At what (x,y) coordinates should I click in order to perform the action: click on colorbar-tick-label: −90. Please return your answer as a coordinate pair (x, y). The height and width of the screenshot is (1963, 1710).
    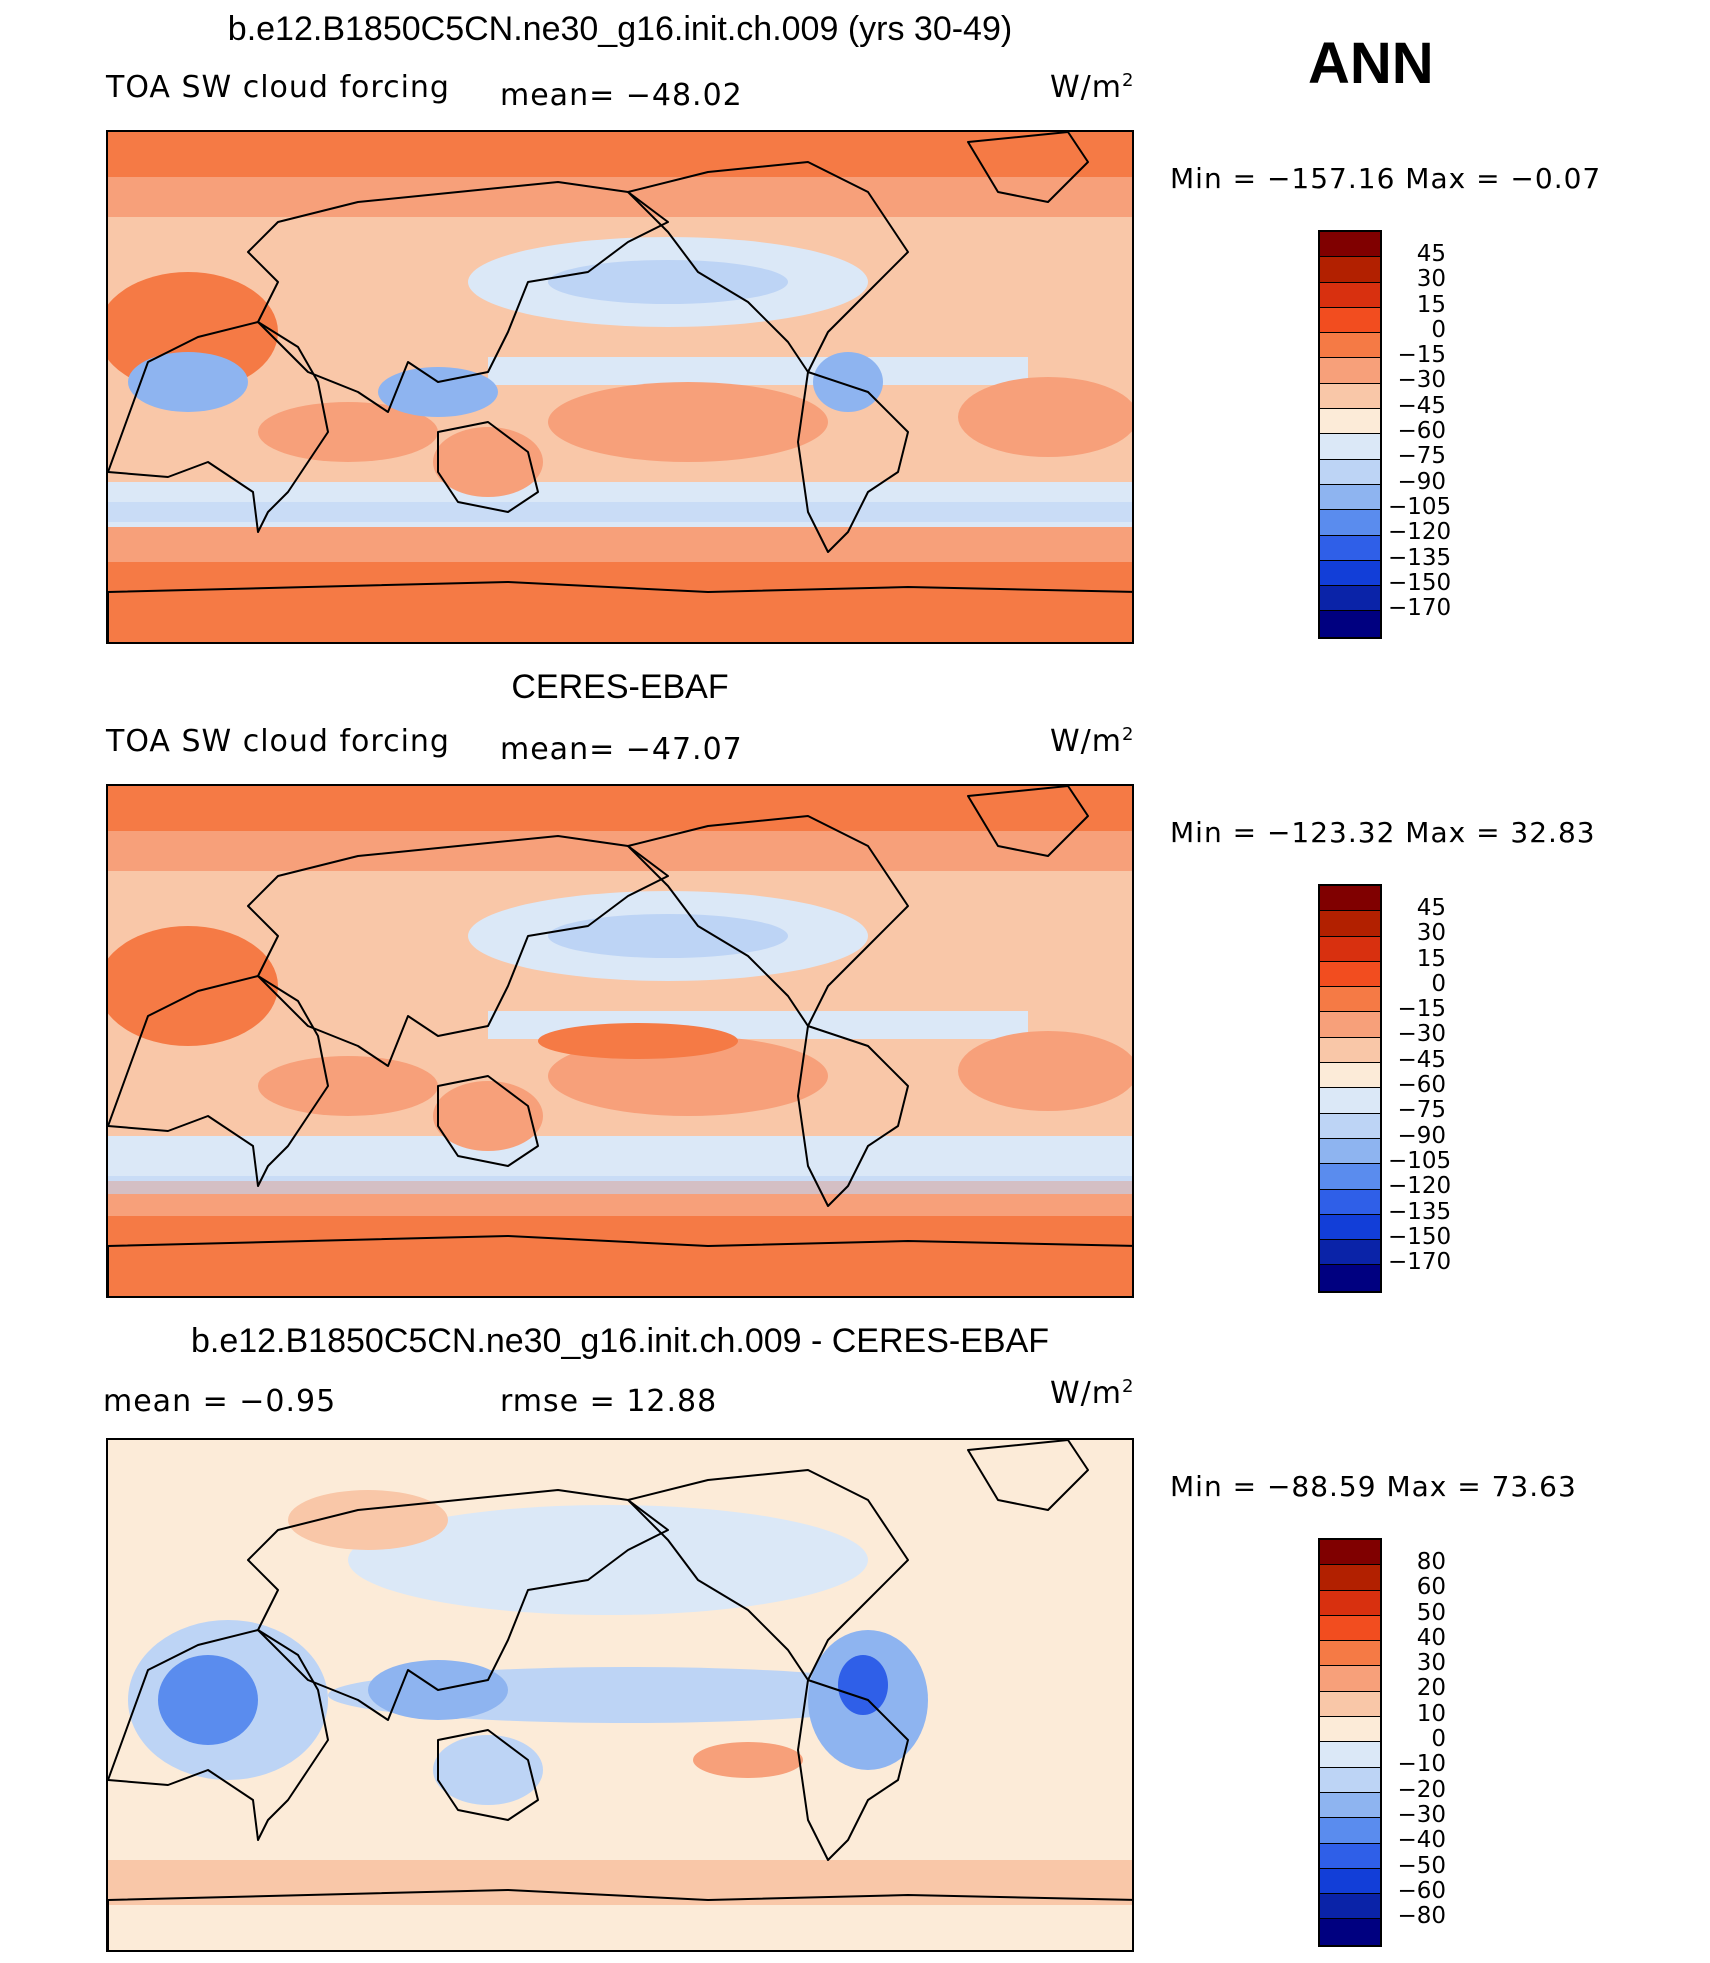
    Looking at the image, I should click on (1421, 481).